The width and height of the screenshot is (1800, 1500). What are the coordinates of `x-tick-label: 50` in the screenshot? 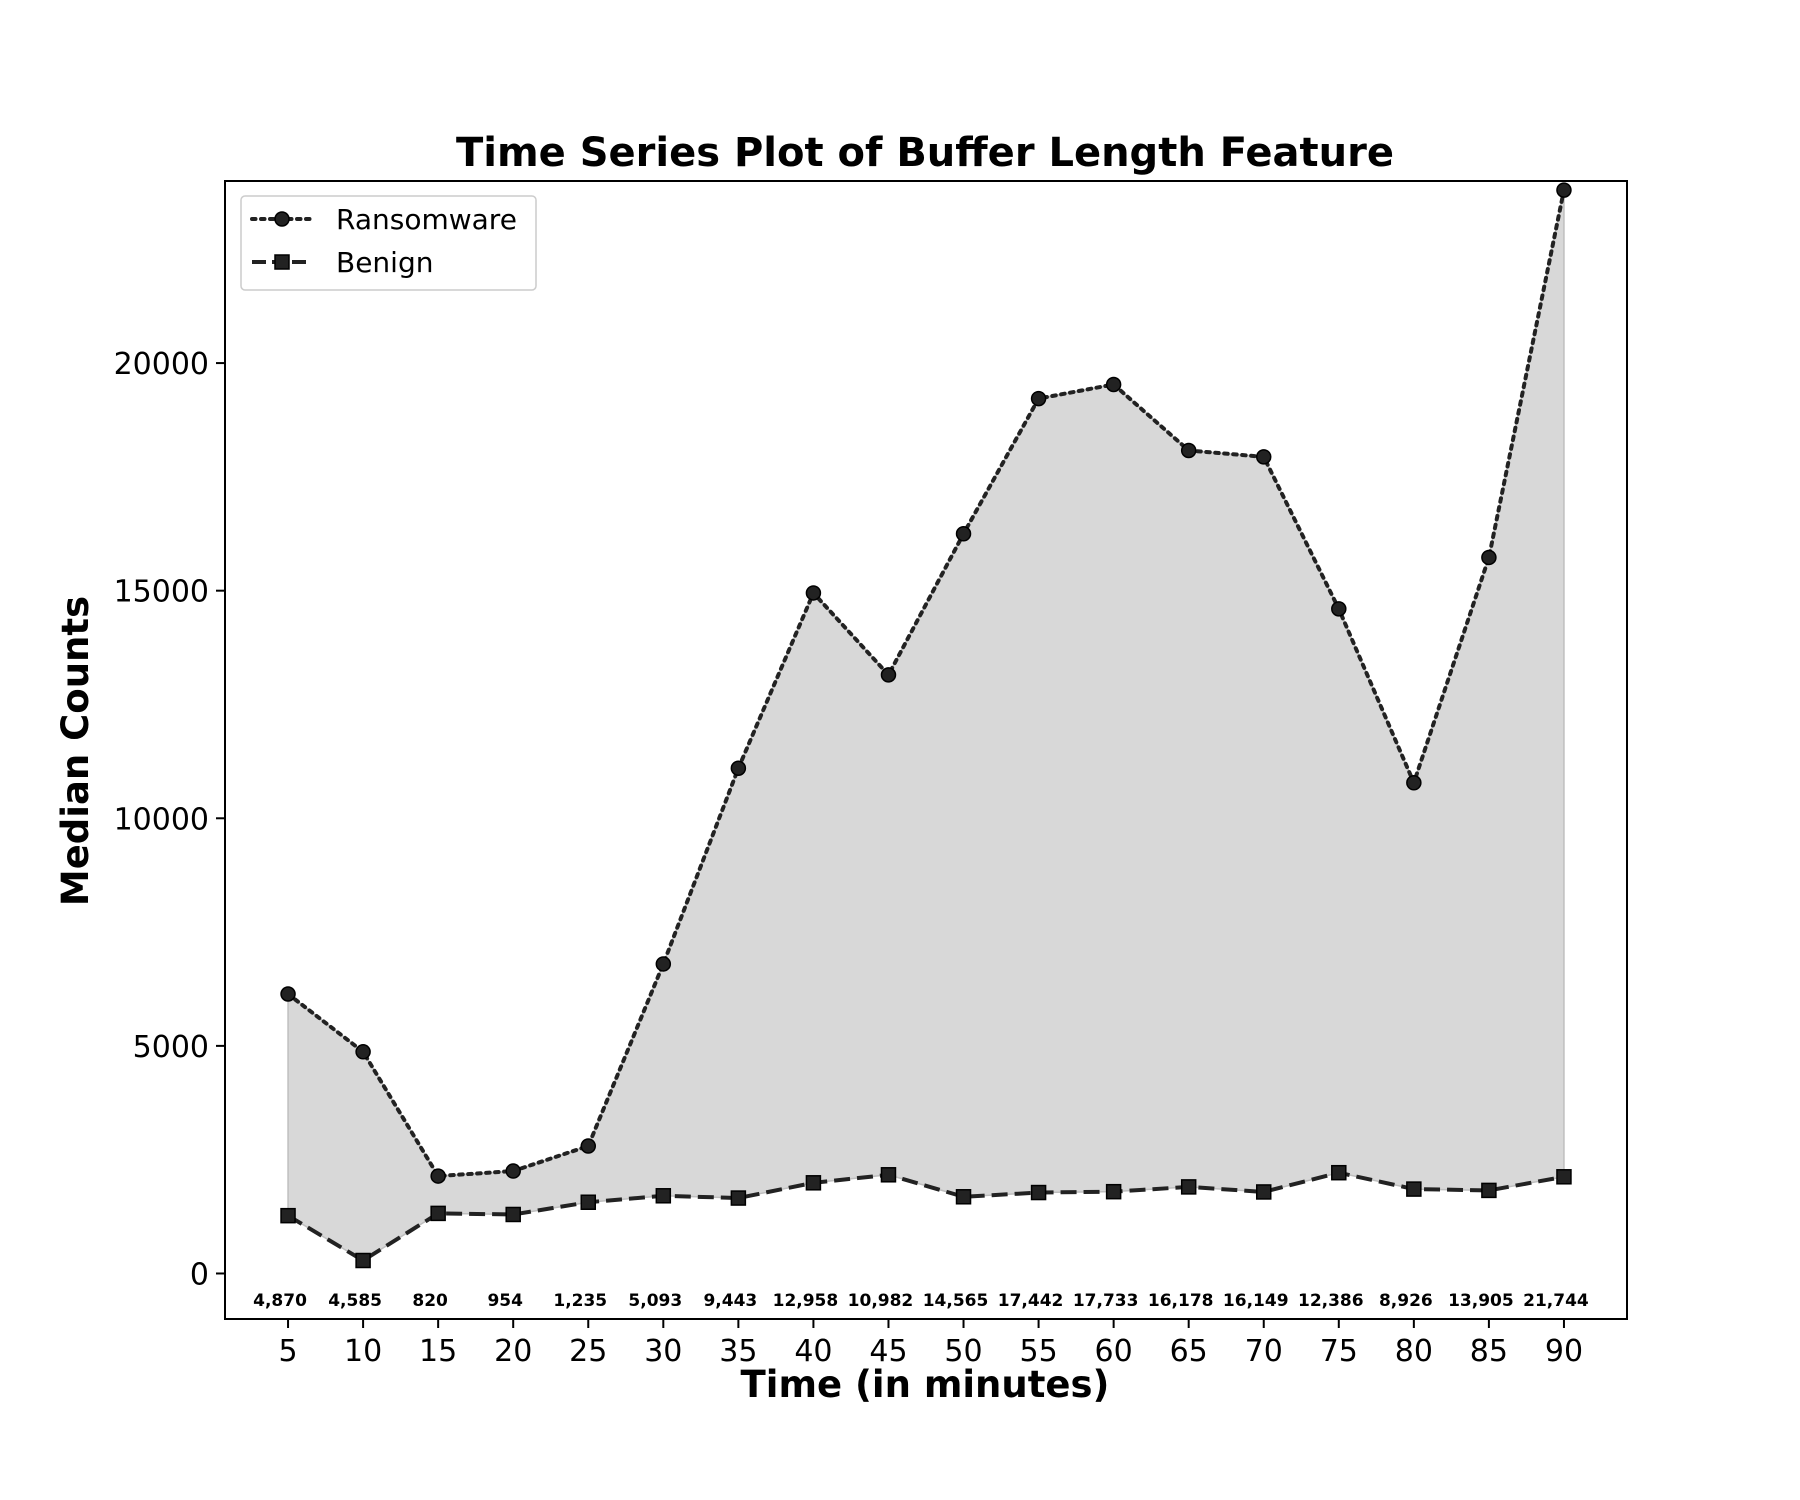 It's located at (963, 1351).